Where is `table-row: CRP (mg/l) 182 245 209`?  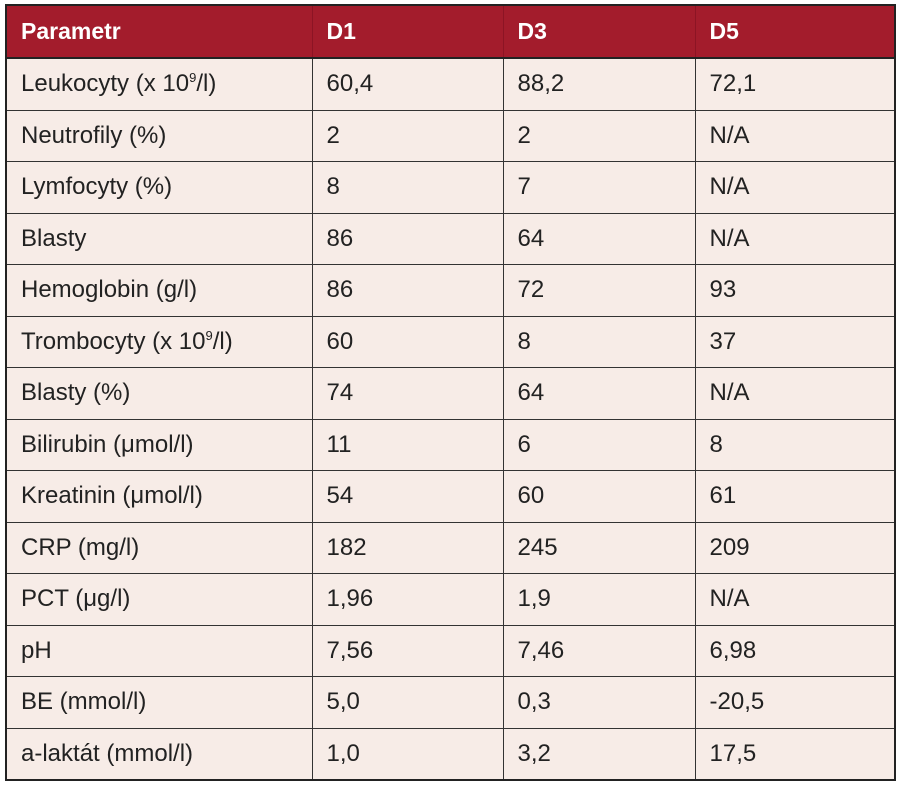
table-row: CRP (mg/l) 182 245 209 is located at coordinates (450, 548).